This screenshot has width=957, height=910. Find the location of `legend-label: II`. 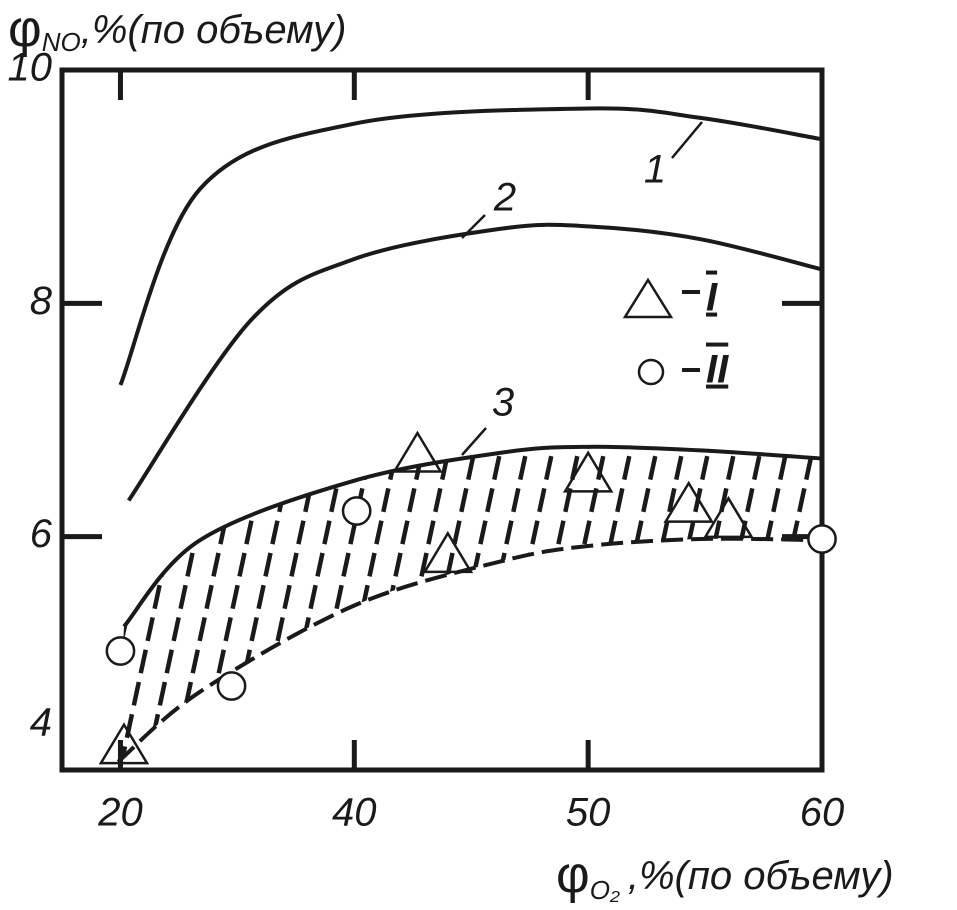

legend-label: II is located at coordinates (717, 370).